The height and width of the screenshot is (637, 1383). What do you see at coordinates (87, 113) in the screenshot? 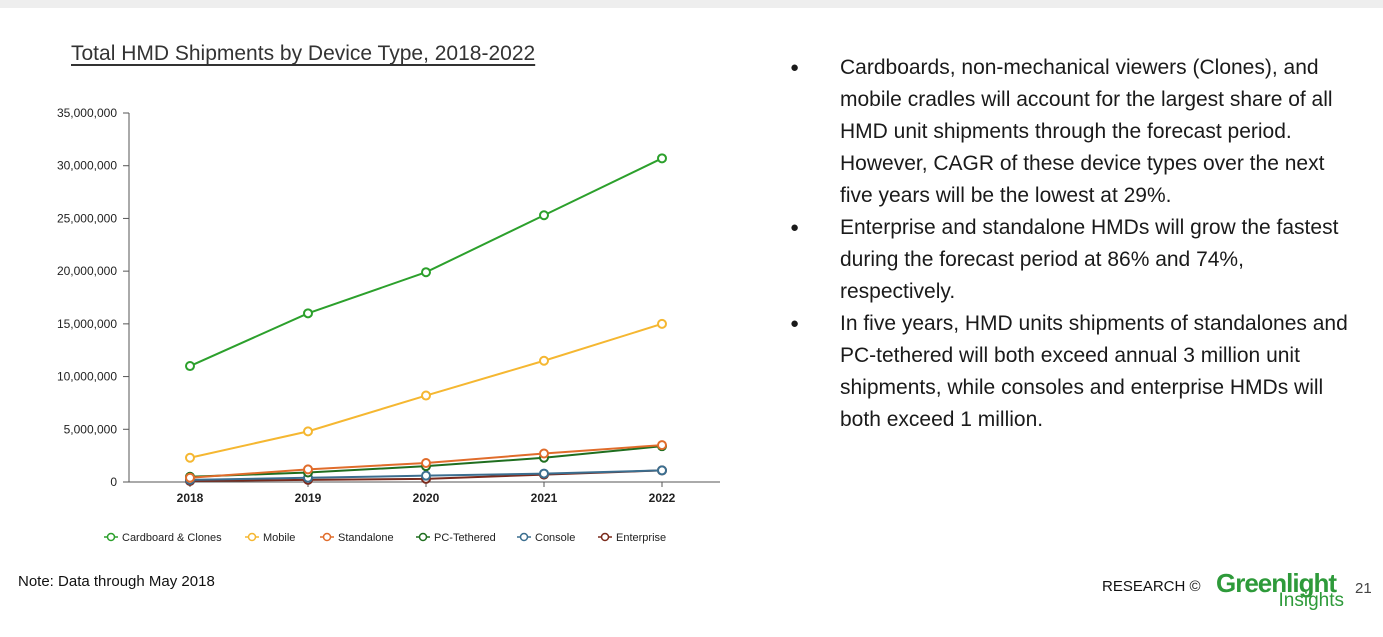
I see `y-tick-label: 35,000,000` at bounding box center [87, 113].